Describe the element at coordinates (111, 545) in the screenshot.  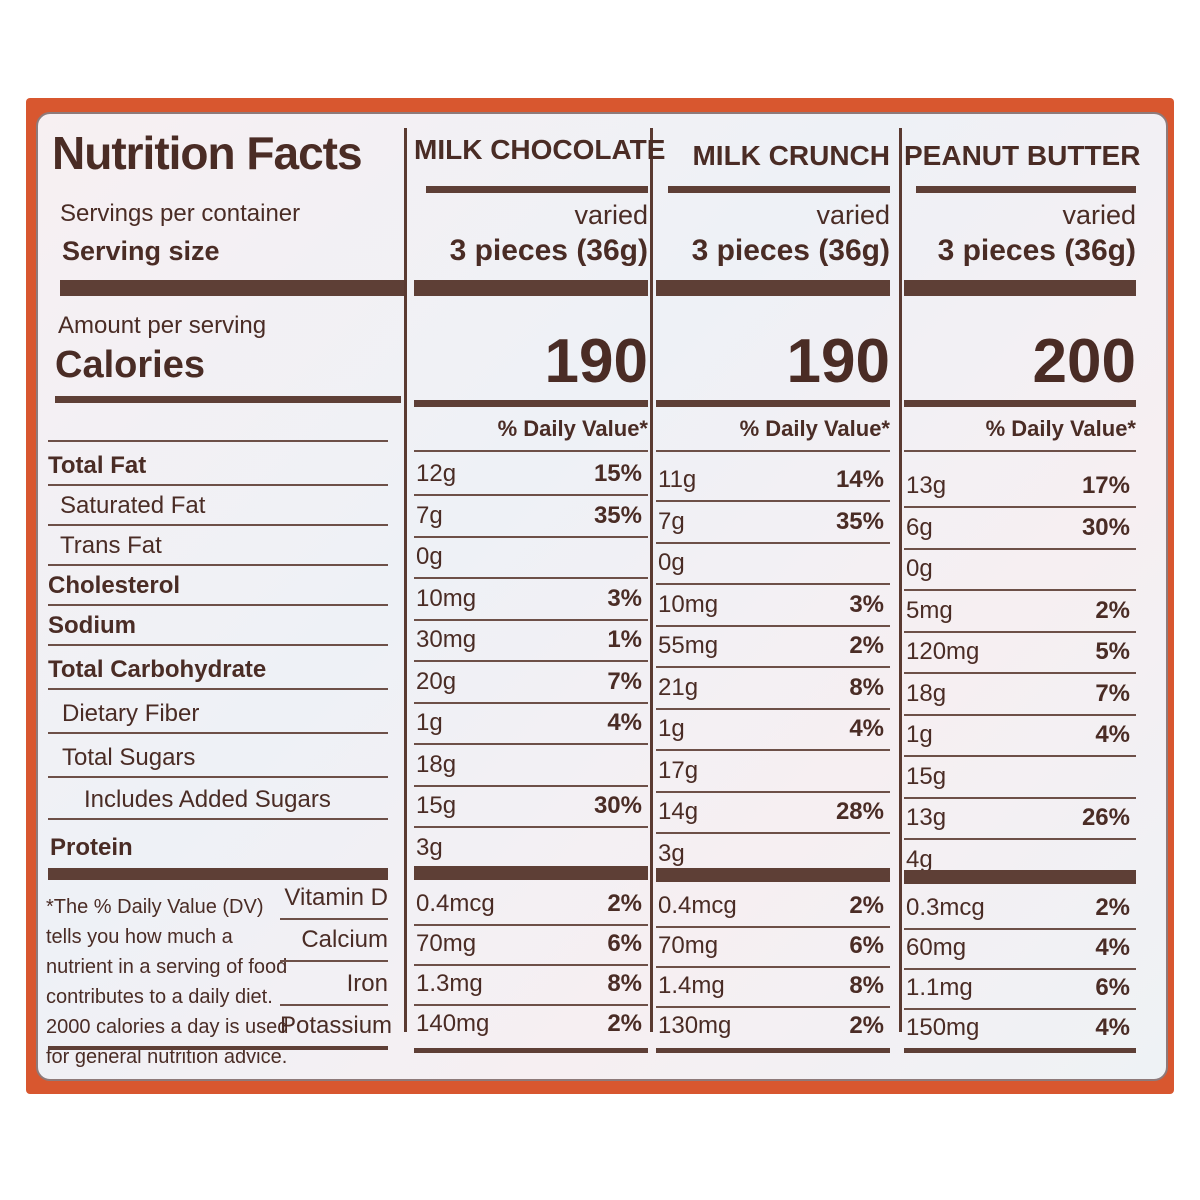
I see `nutrient-label: Trans Fat` at that location.